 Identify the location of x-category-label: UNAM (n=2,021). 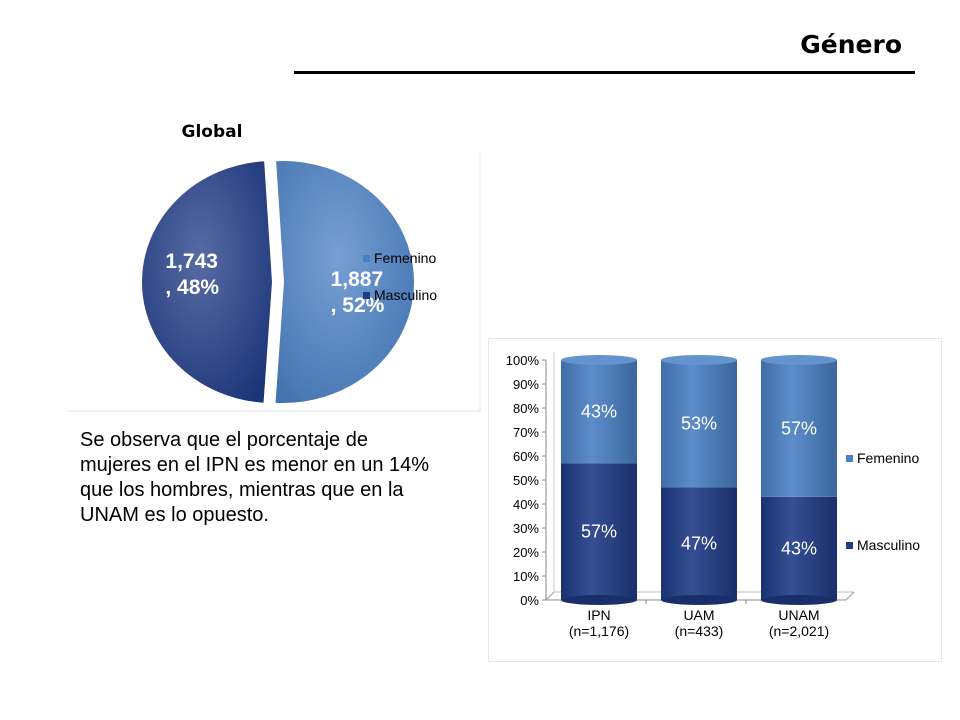
(799, 623).